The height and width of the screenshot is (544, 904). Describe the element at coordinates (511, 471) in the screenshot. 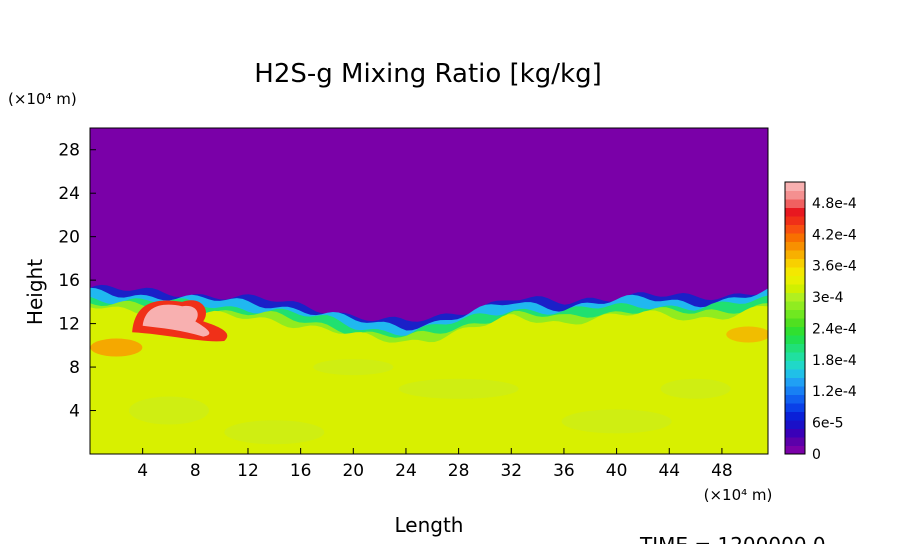

I see `x-tick-label: 32` at that location.